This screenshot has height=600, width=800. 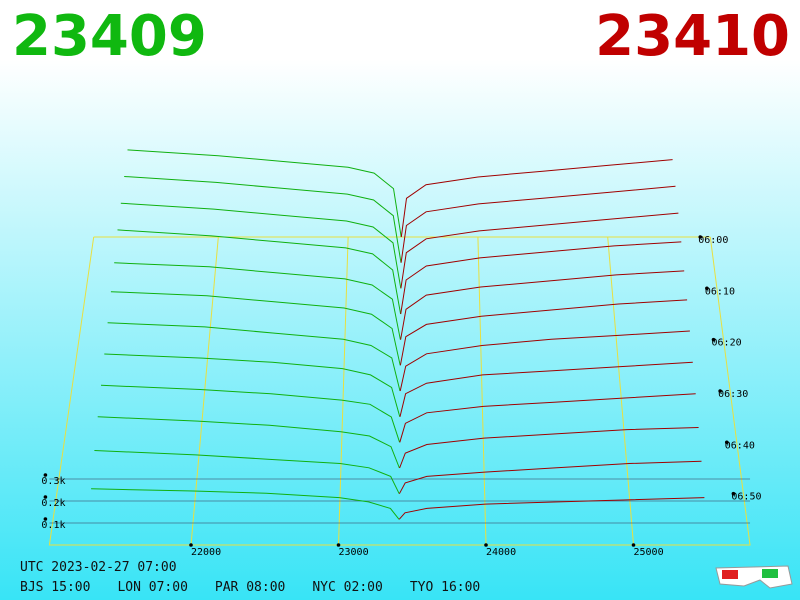 I want to click on utc-time: UTC 2023-02-27 07:00, so click(x=98, y=567).